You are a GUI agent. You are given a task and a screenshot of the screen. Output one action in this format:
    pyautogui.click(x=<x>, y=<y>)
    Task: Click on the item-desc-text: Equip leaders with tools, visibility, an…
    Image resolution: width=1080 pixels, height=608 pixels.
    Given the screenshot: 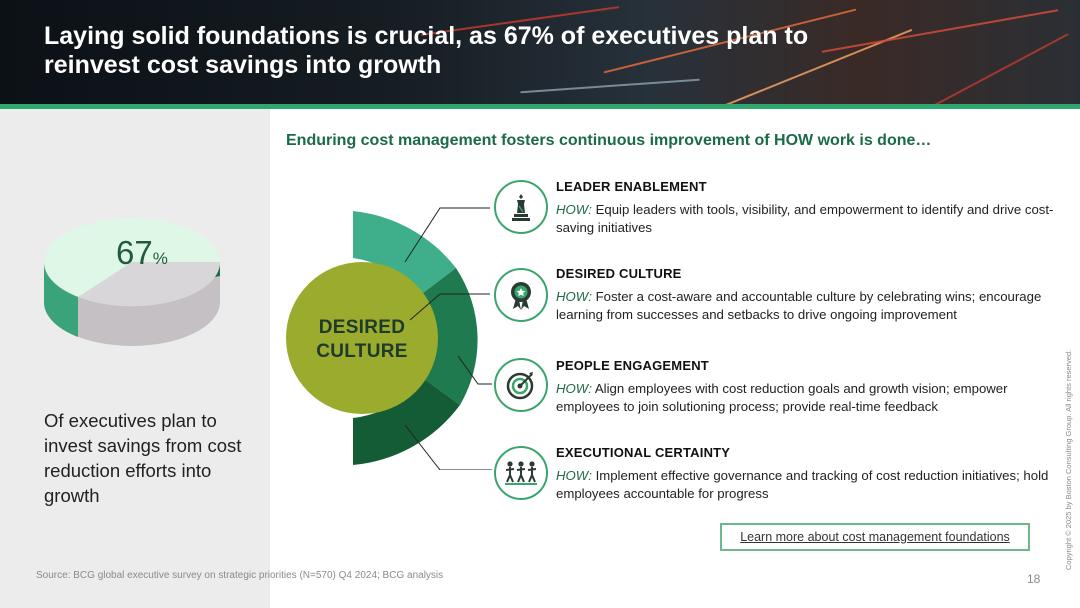 What is the action you would take?
    pyautogui.click(x=805, y=218)
    